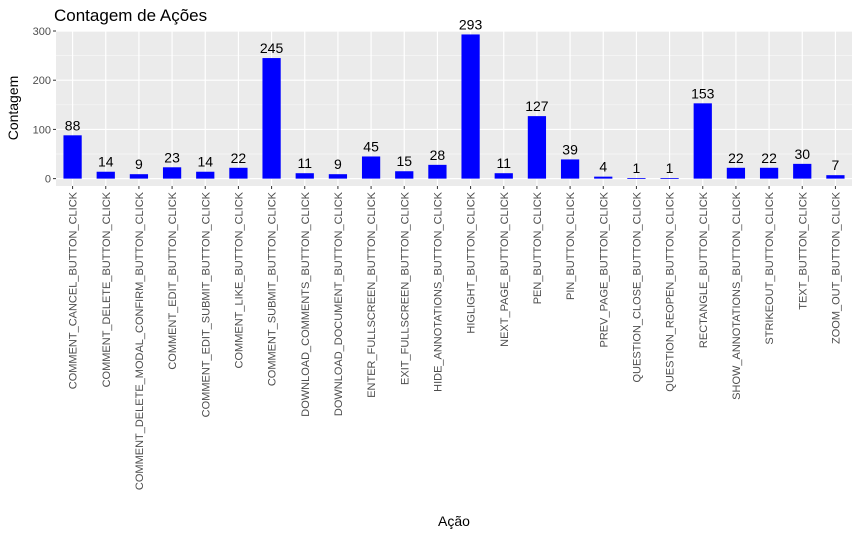 This screenshot has width=858, height=537. Describe the element at coordinates (537, 106) in the screenshot. I see `data-label: 127` at that location.